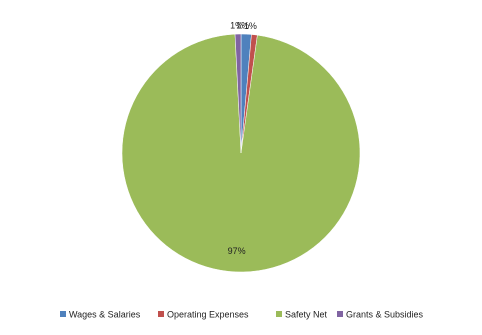  What do you see at coordinates (306, 314) in the screenshot?
I see `legend-label: Safety Net` at bounding box center [306, 314].